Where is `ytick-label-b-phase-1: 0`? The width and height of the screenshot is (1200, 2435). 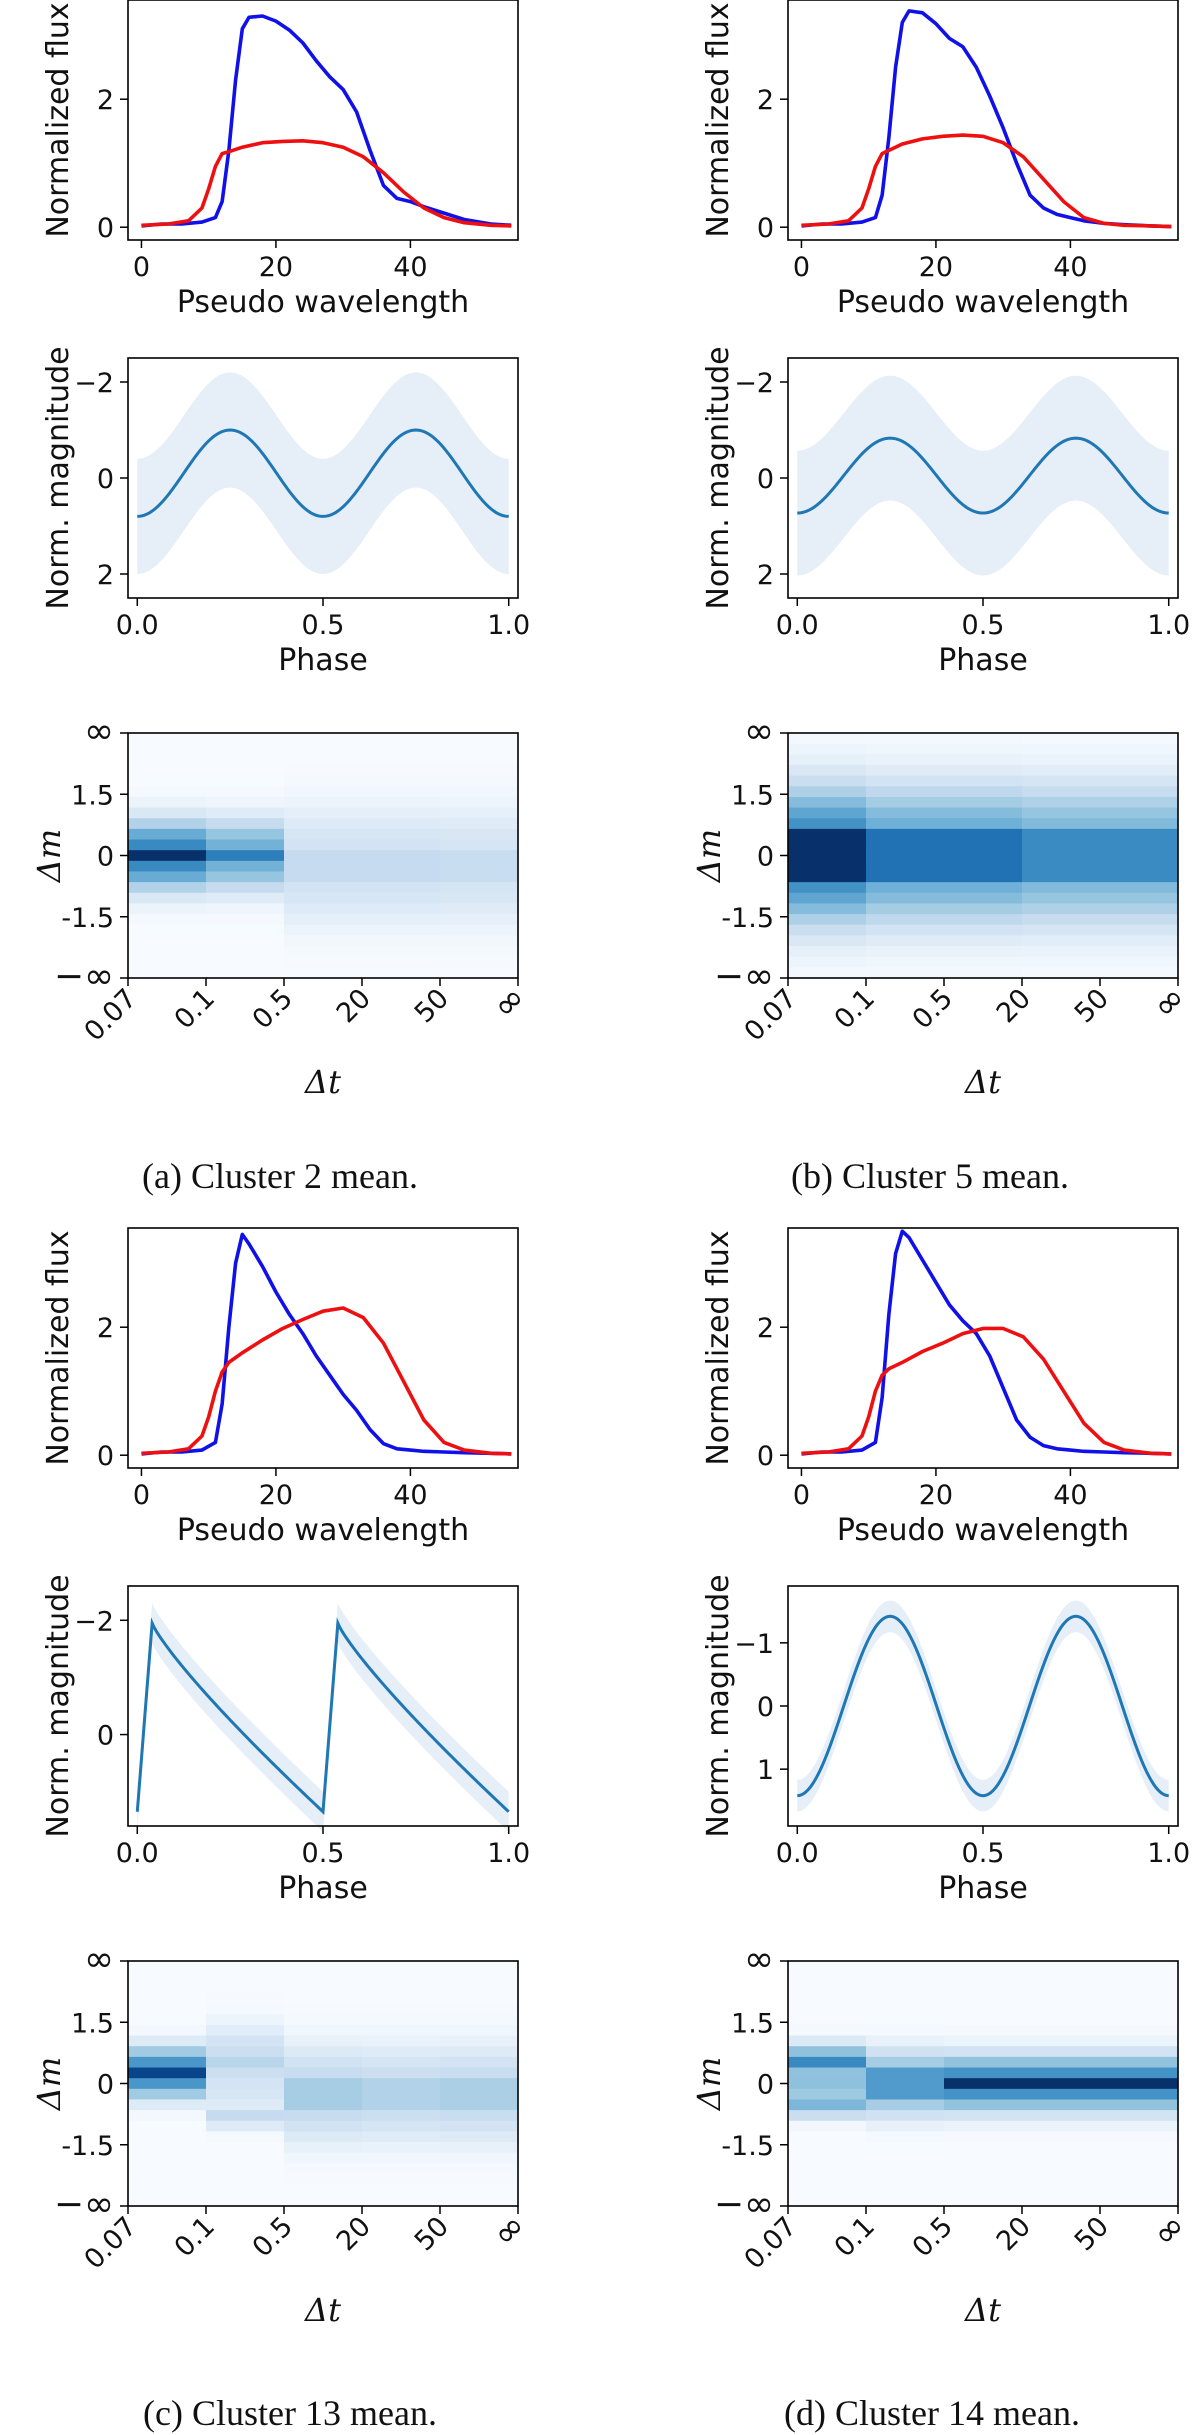 ytick-label-b-phase-1: 0 is located at coordinates (765, 479).